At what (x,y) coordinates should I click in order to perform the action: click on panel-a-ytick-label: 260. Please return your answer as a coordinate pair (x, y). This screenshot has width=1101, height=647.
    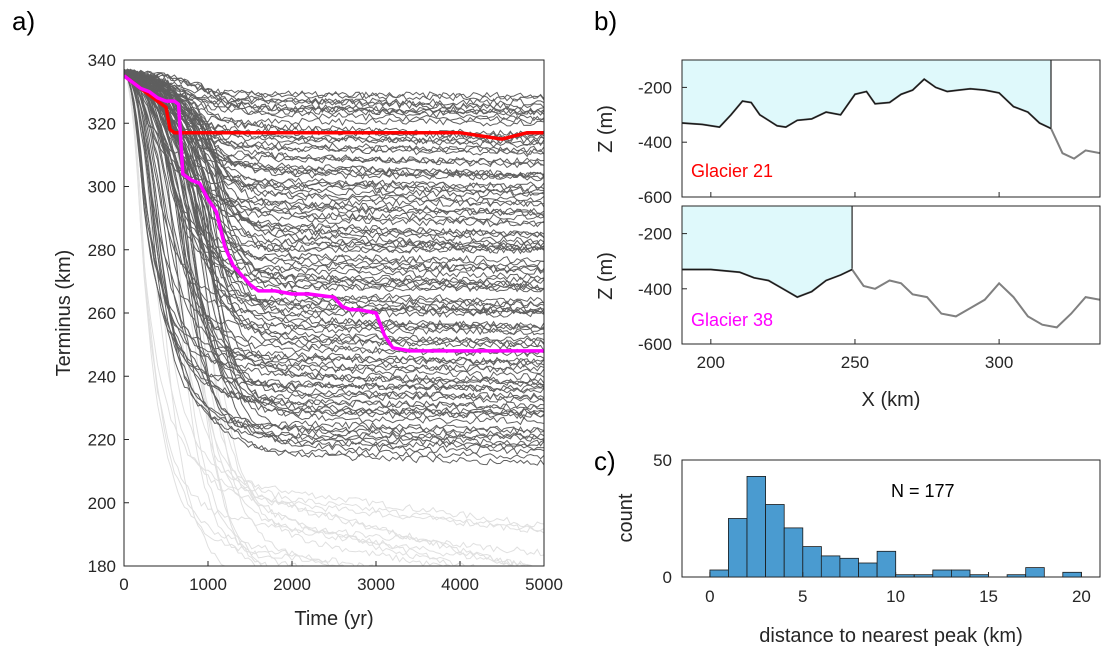
    Looking at the image, I should click on (102, 313).